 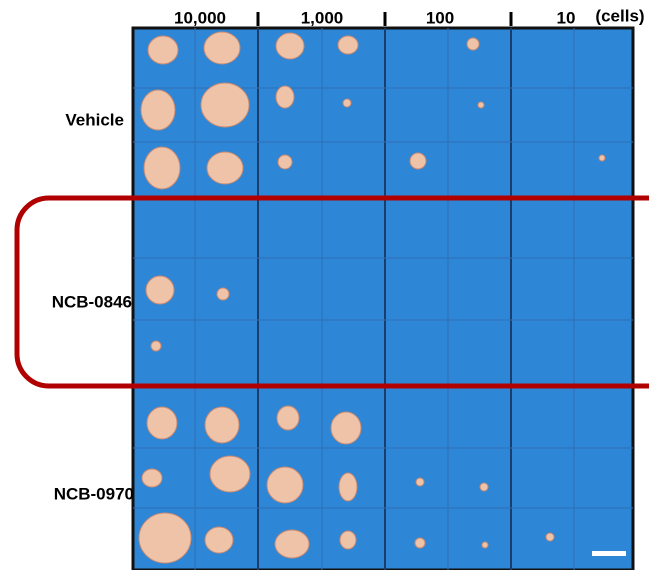 I want to click on column-label: 10, so click(x=566, y=17).